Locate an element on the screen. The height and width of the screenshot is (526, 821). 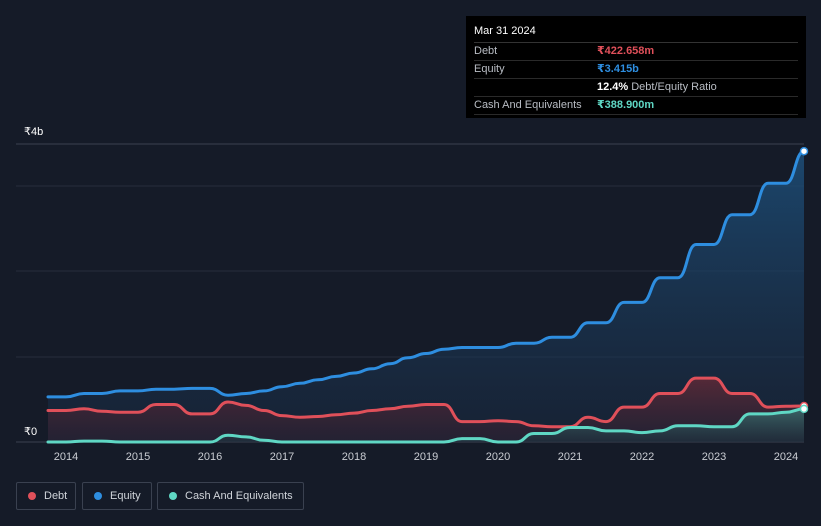
x-tick-label-2019: 2019 is located at coordinates (426, 457).